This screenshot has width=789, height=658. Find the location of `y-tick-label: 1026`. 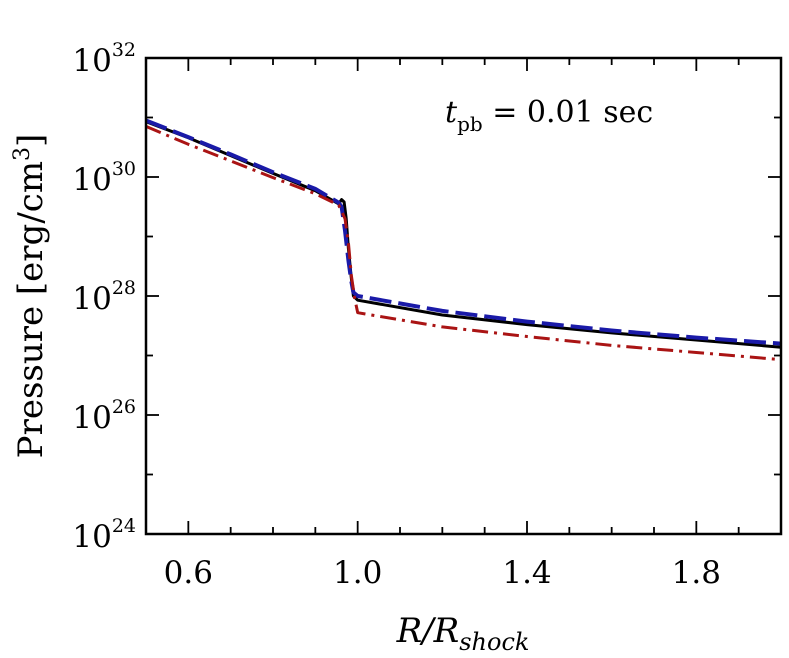

y-tick-label: 1026 is located at coordinates (104, 416).